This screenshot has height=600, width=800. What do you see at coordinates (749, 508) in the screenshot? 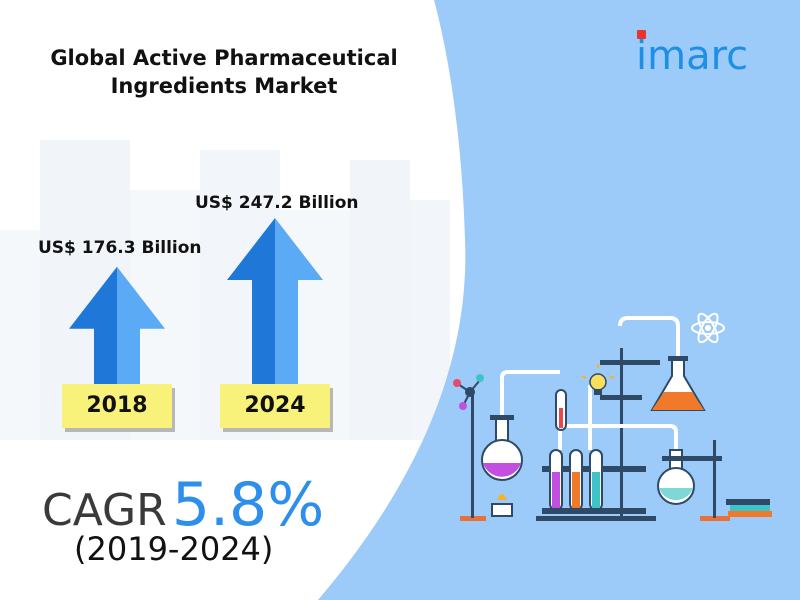
I see `books-icon` at bounding box center [749, 508].